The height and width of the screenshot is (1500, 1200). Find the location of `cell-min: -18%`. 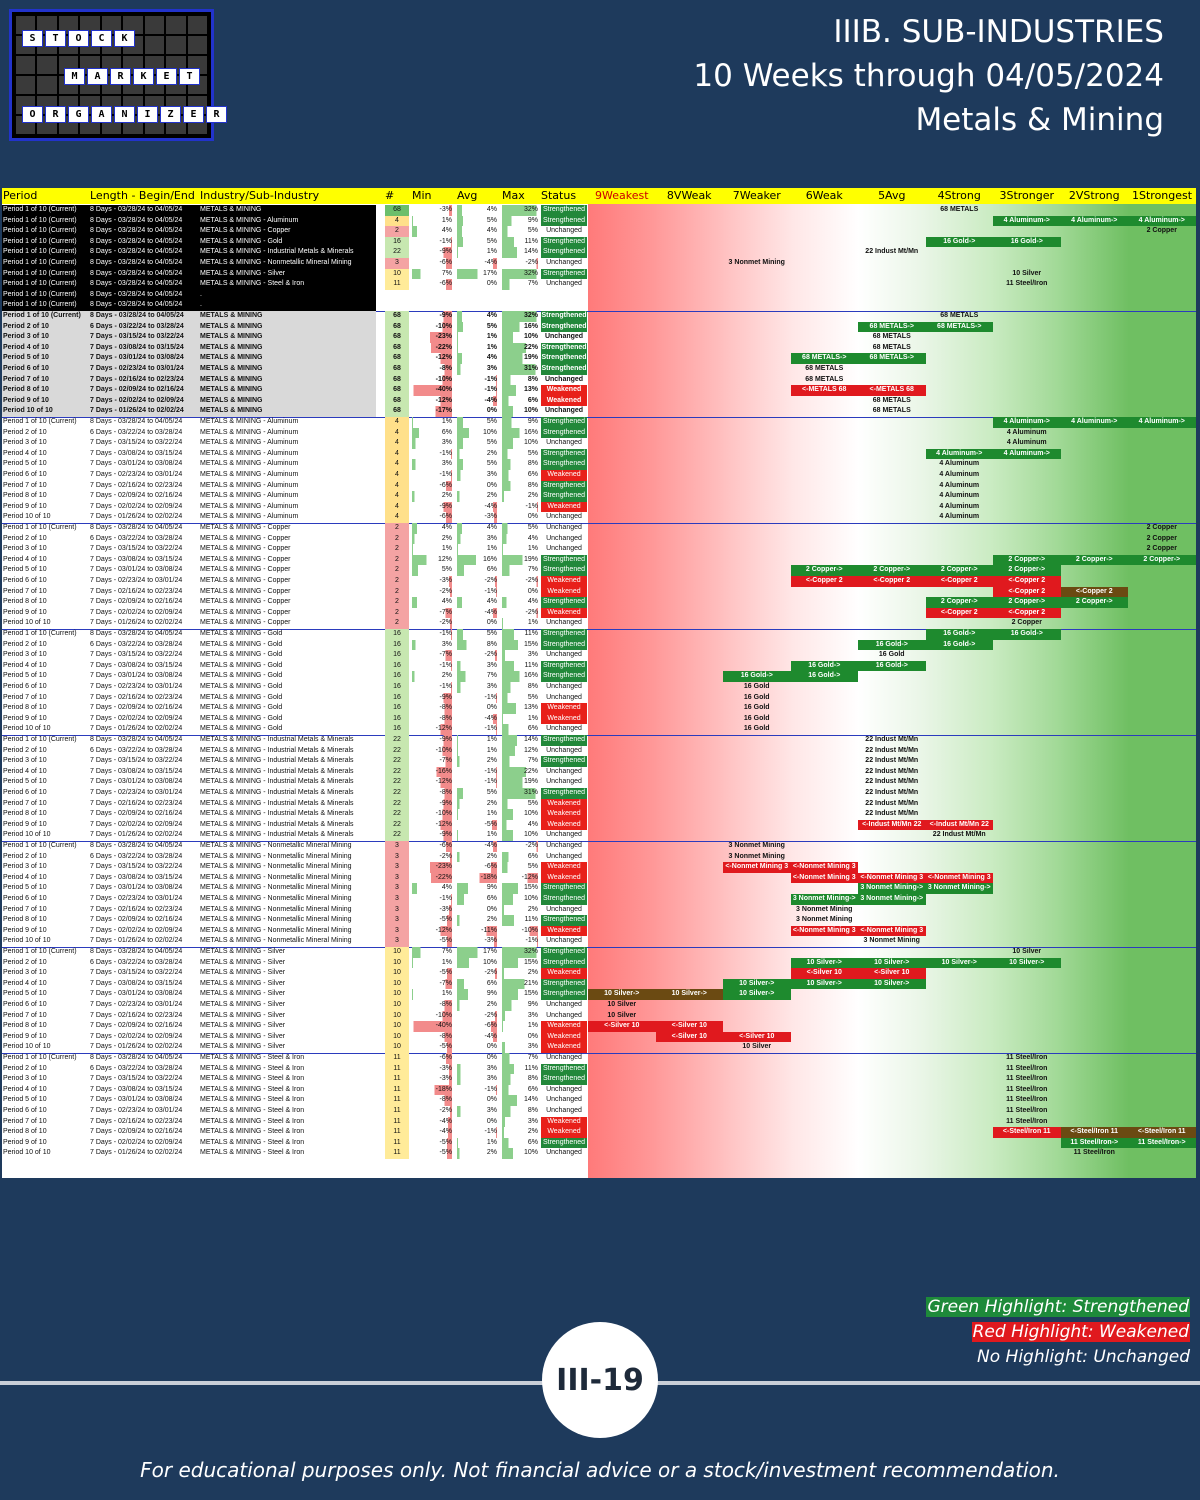

cell-min: -18% is located at coordinates (432, 1090).